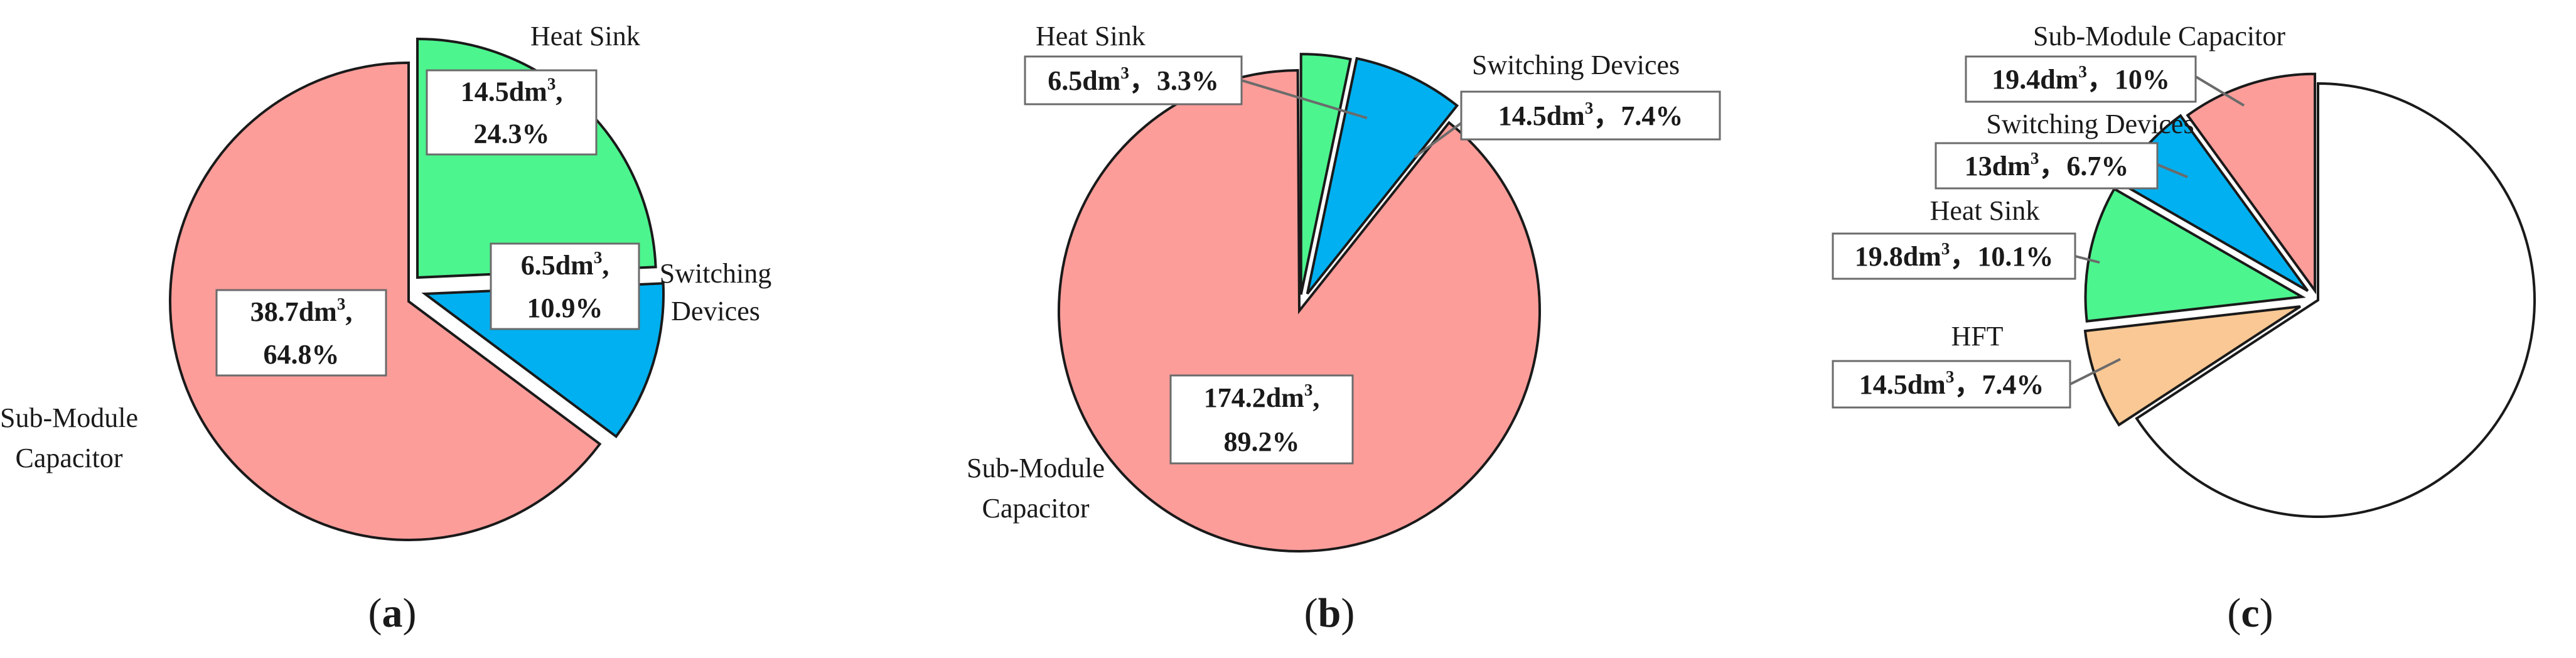 This screenshot has width=2576, height=658. What do you see at coordinates (2142, 80) in the screenshot?
I see `value-text: 10%` at bounding box center [2142, 80].